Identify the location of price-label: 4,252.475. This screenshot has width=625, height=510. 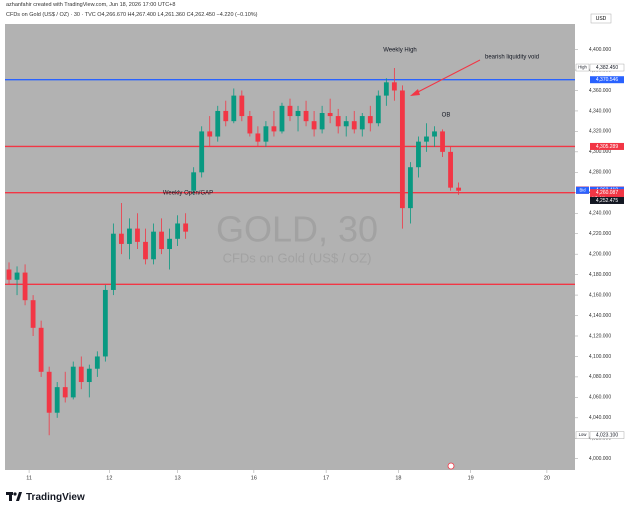
(607, 201).